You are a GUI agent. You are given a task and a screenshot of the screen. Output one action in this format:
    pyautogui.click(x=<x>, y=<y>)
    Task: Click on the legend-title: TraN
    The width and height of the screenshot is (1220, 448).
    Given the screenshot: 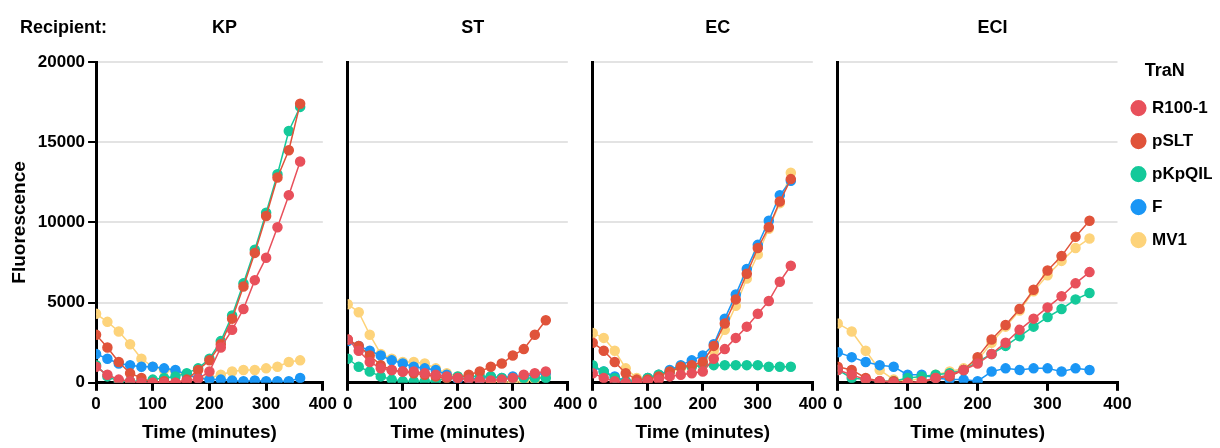 What is the action you would take?
    pyautogui.click(x=1164, y=69)
    